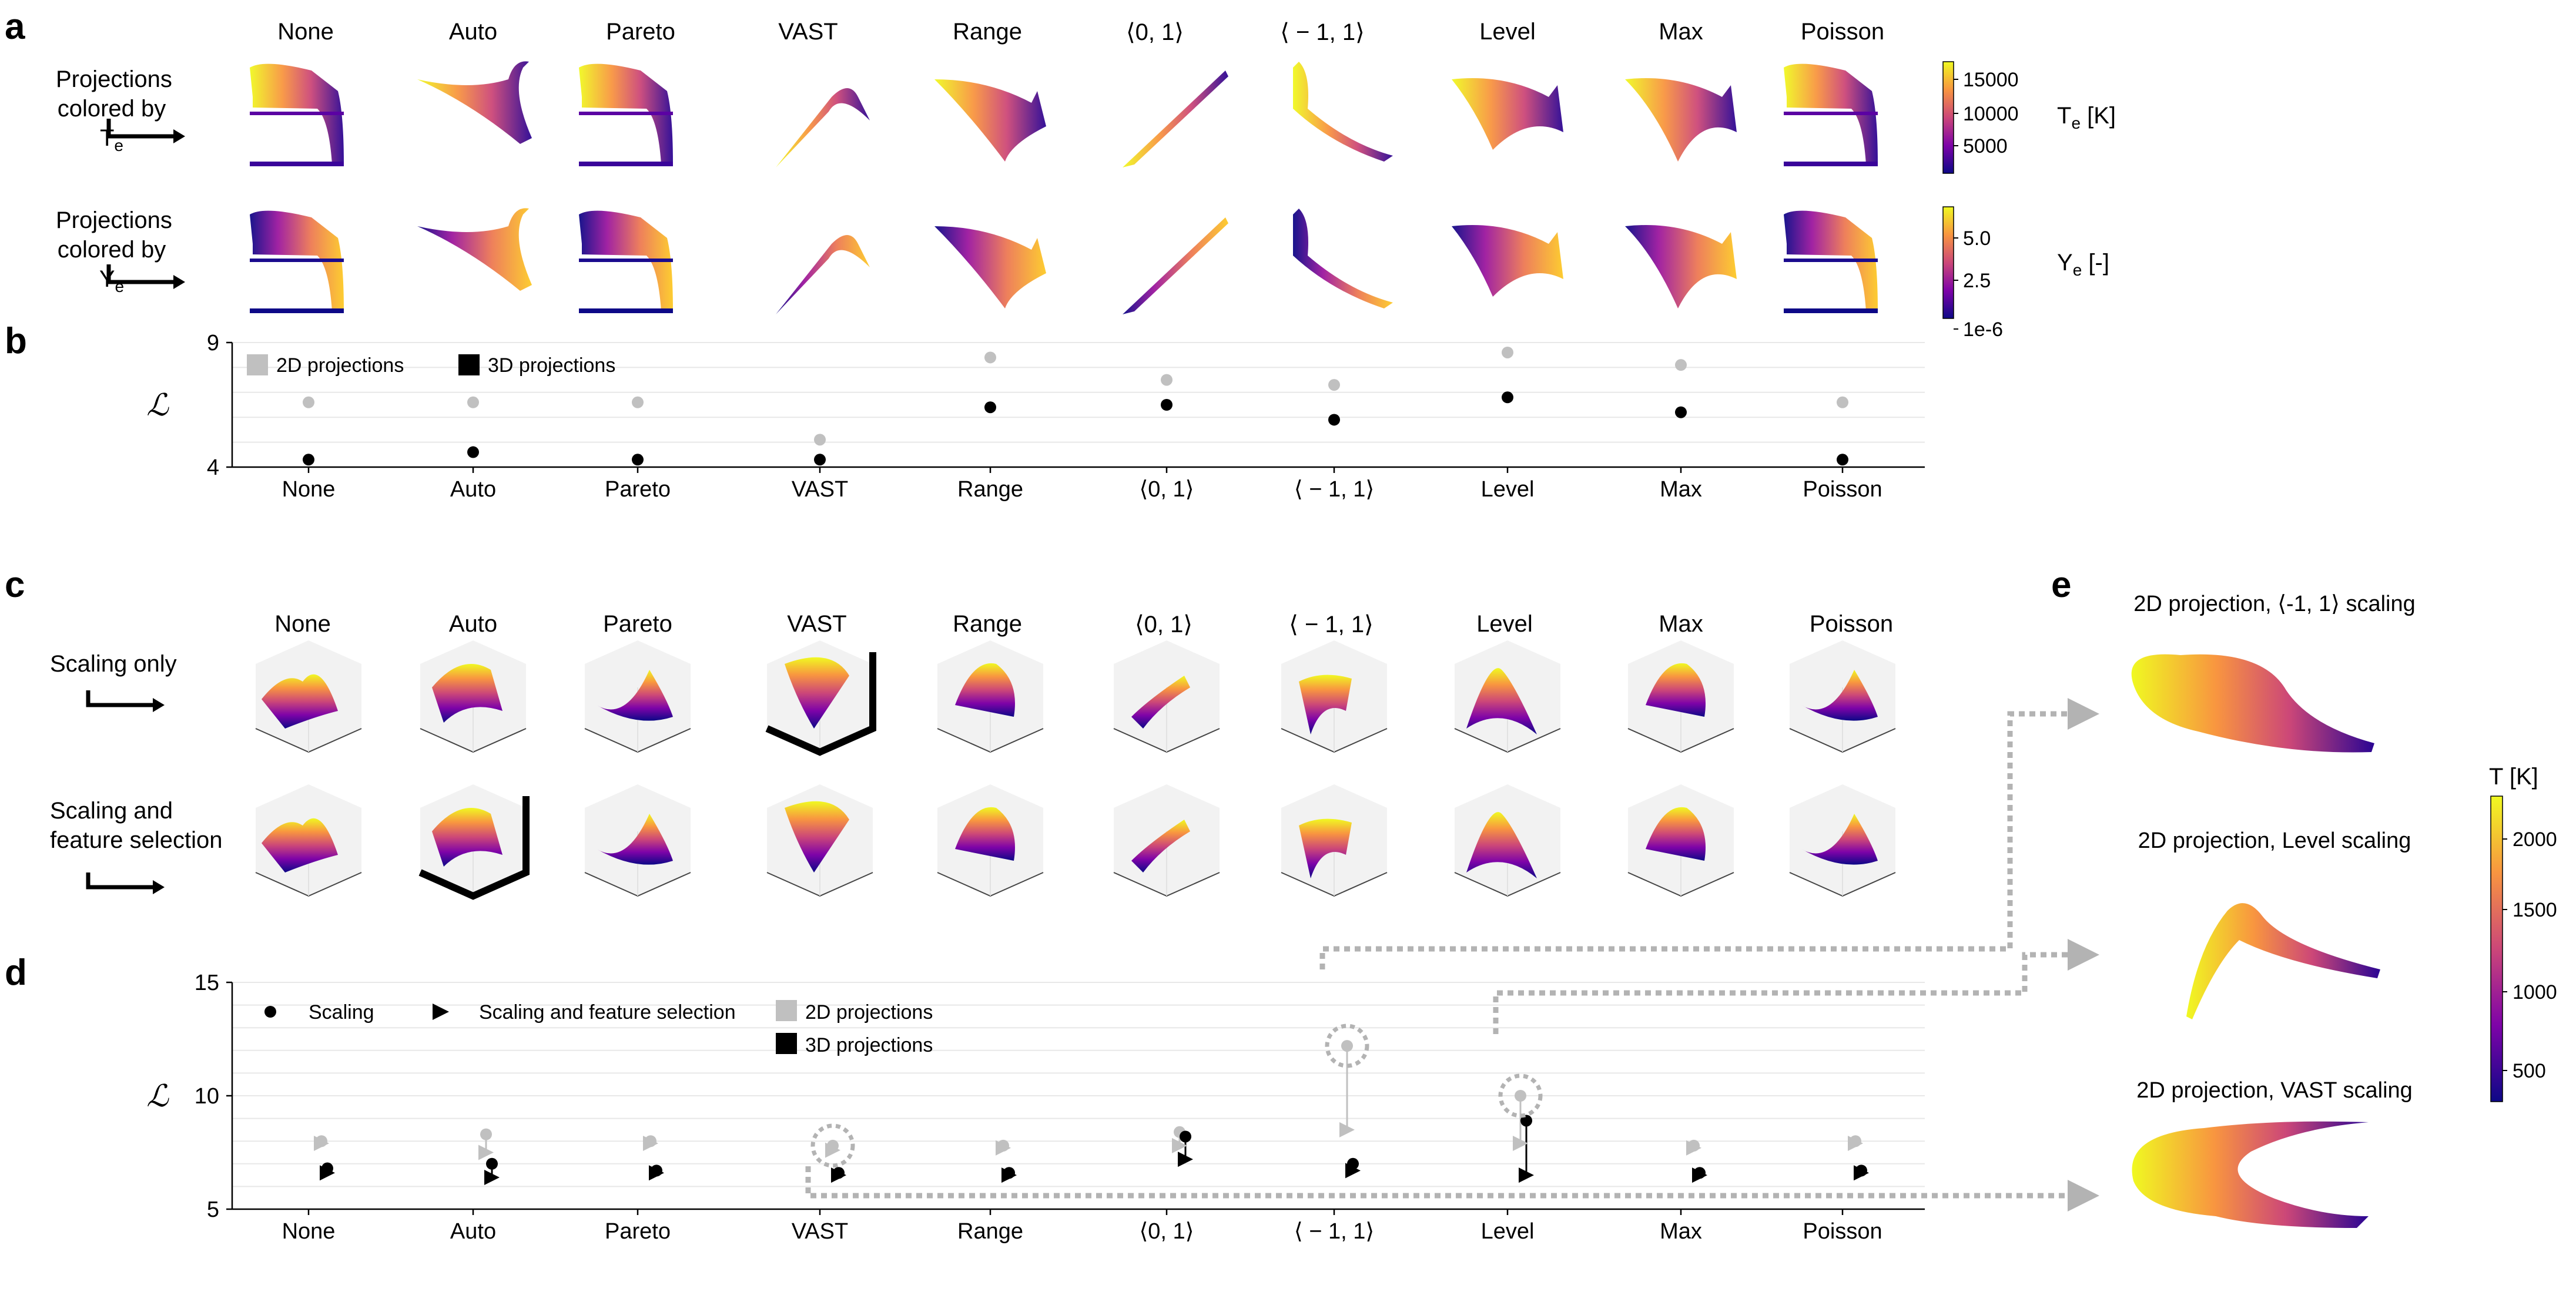 The width and height of the screenshot is (2576, 1292). What do you see at coordinates (2274, 1090) in the screenshot?
I see `e-title-3: 2D projection, VAST scaling` at bounding box center [2274, 1090].